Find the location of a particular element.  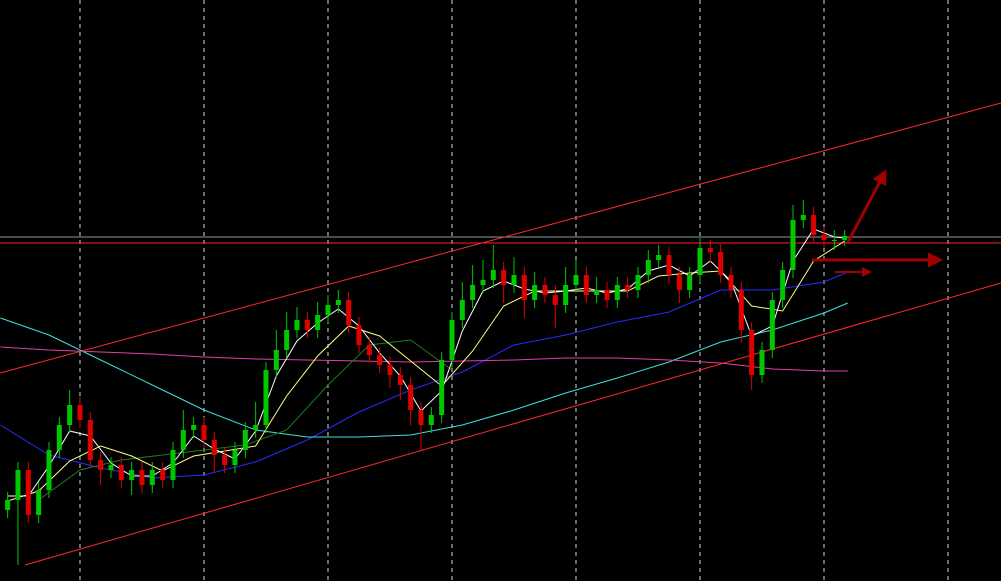

moving-average is located at coordinates (424, 359).